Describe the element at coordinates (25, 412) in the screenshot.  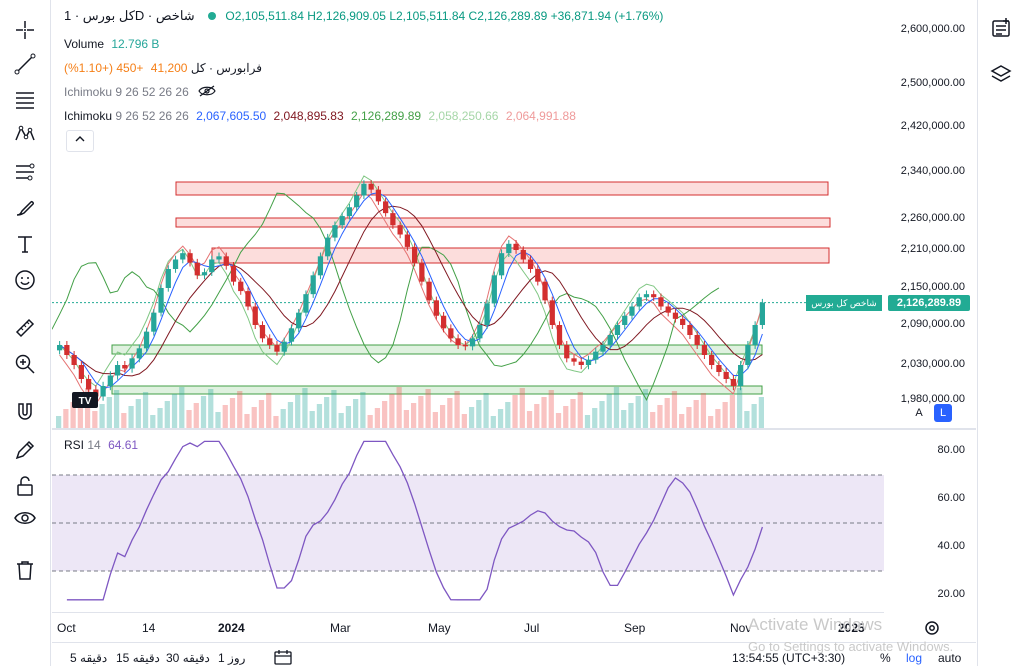
I see `magnet-icon` at that location.